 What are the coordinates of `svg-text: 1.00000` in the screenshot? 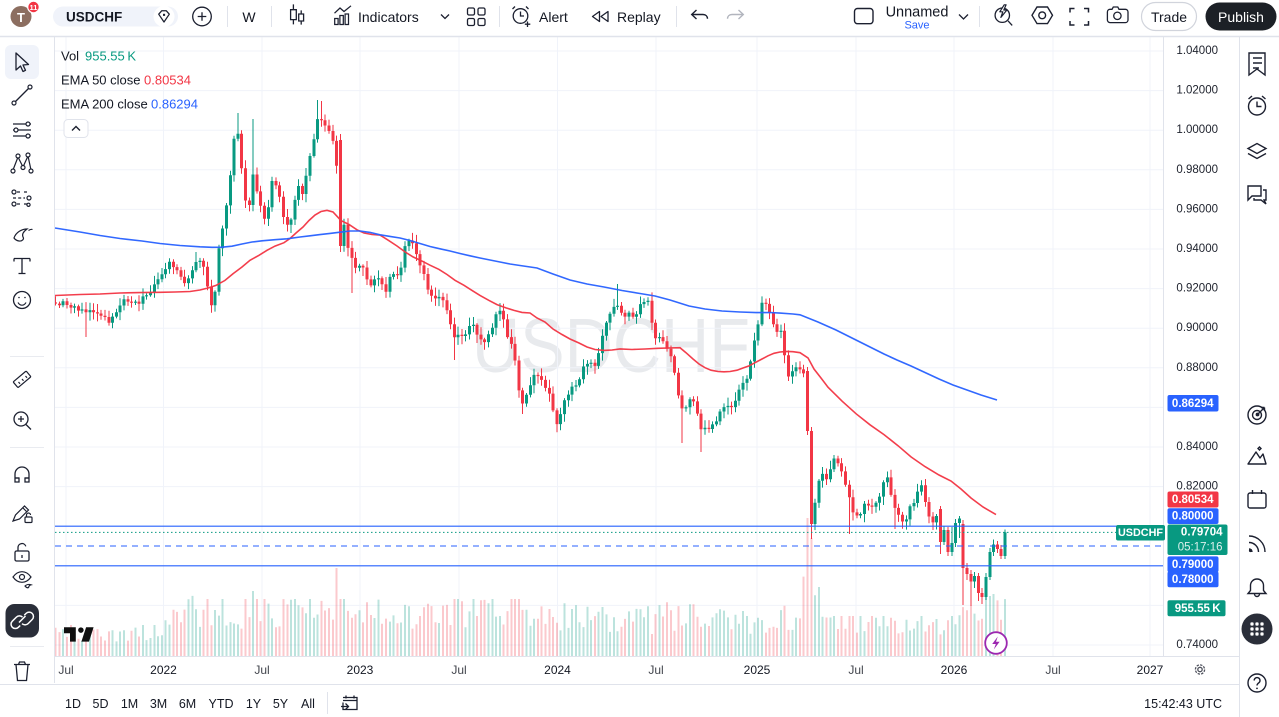 It's located at (1197, 130).